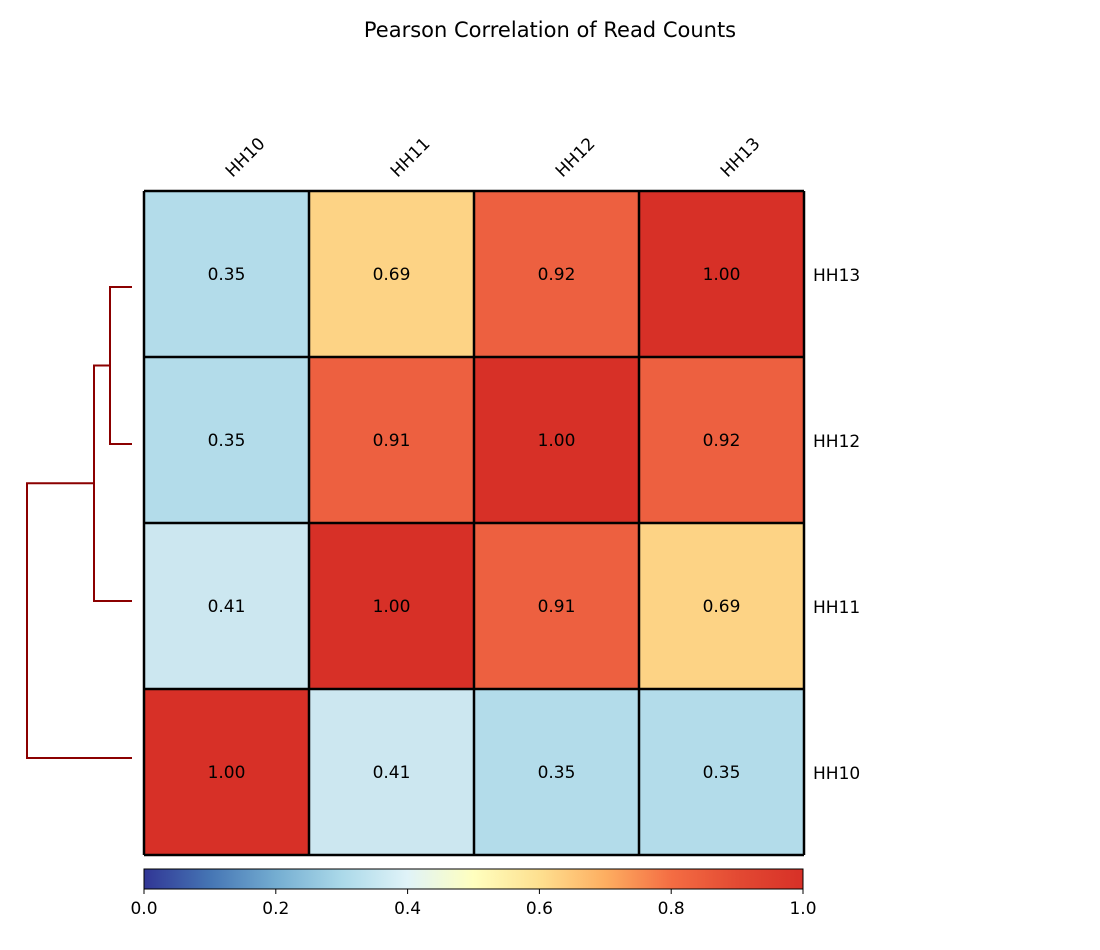  Describe the element at coordinates (802, 909) in the screenshot. I see `colorbar-tick-label: 1.0` at that location.